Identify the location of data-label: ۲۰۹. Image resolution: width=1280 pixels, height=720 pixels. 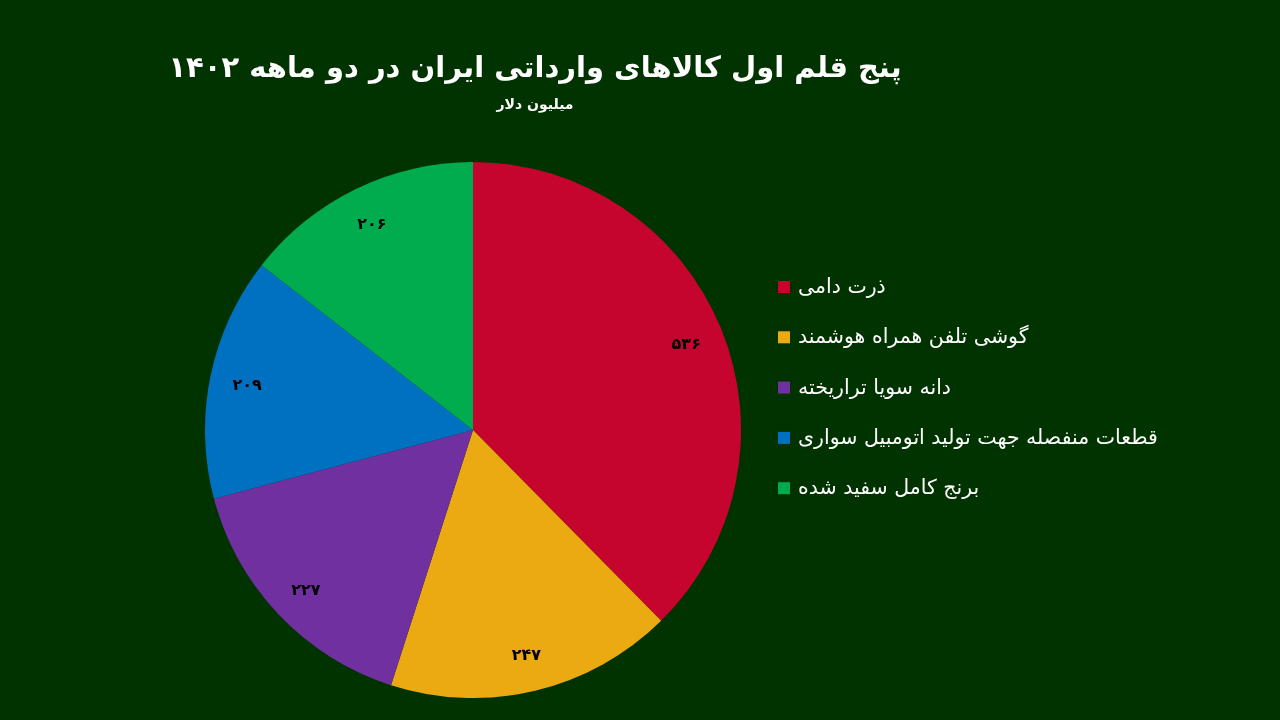
(247, 384).